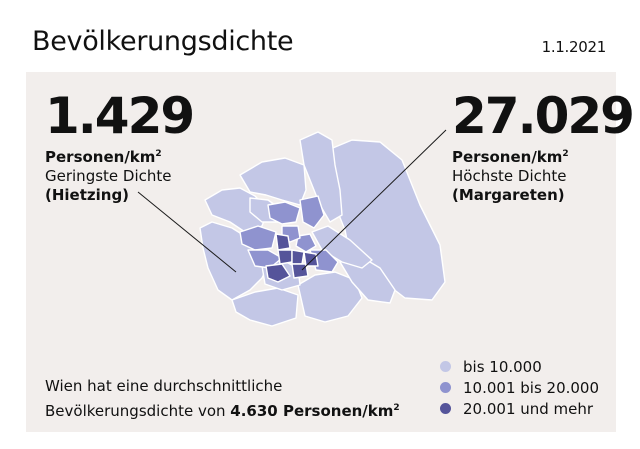 Image resolution: width=640 pixels, height=449 pixels. What do you see at coordinates (306, 243) in the screenshot?
I see `district-innere-stadt` at bounding box center [306, 243].